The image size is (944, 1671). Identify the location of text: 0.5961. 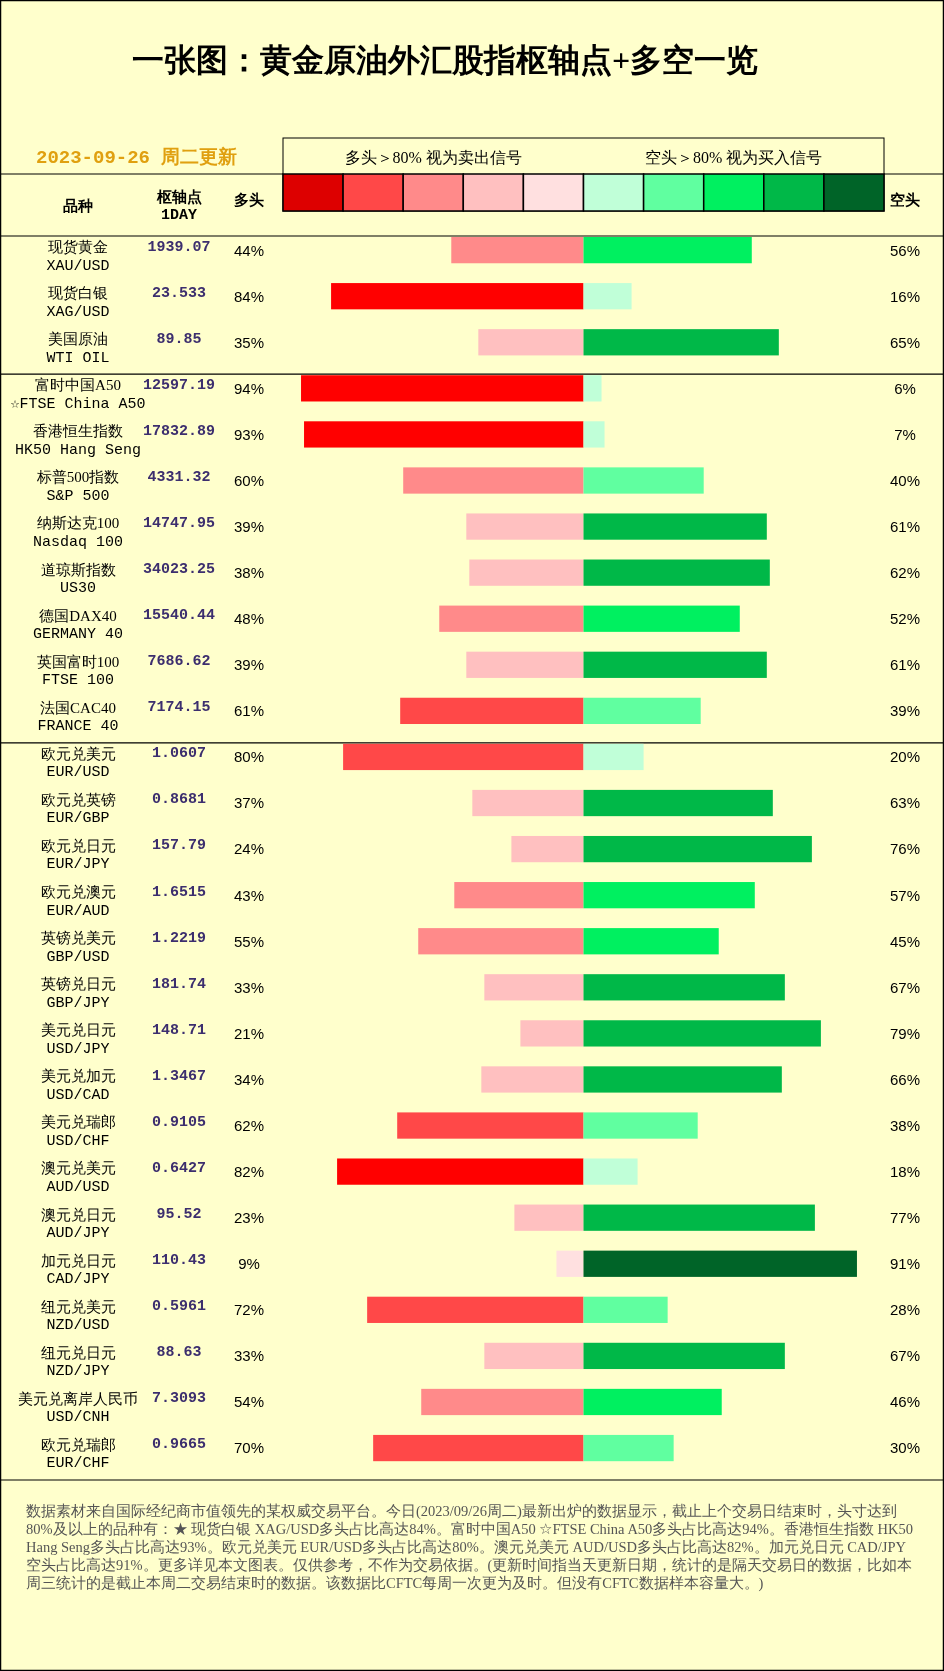
(179, 1307).